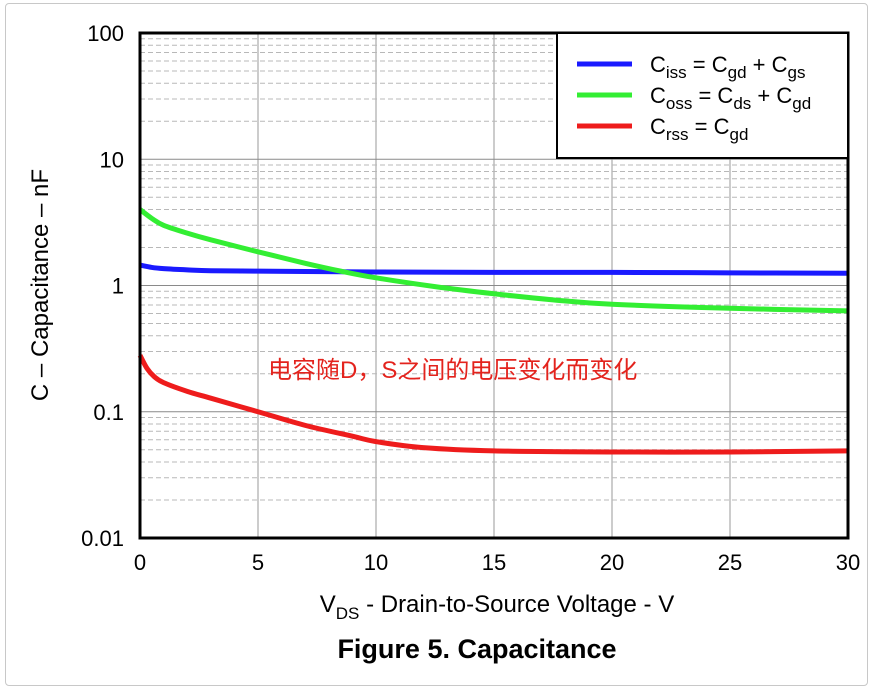 The image size is (875, 691). Describe the element at coordinates (848, 562) in the screenshot. I see `x-tick-label: 30` at that location.